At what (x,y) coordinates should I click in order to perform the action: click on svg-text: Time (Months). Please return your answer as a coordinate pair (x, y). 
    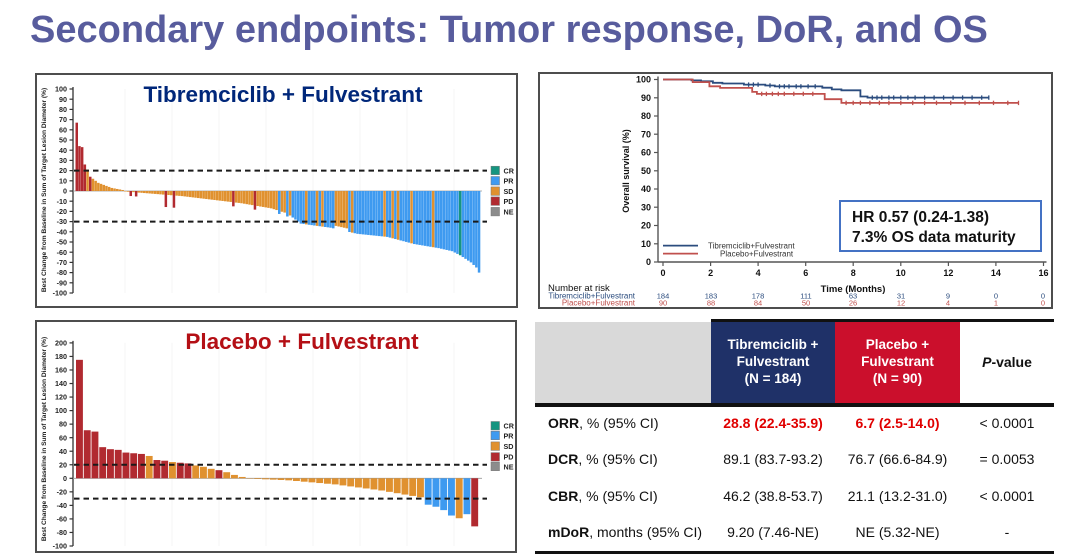
    Looking at the image, I should click on (853, 289).